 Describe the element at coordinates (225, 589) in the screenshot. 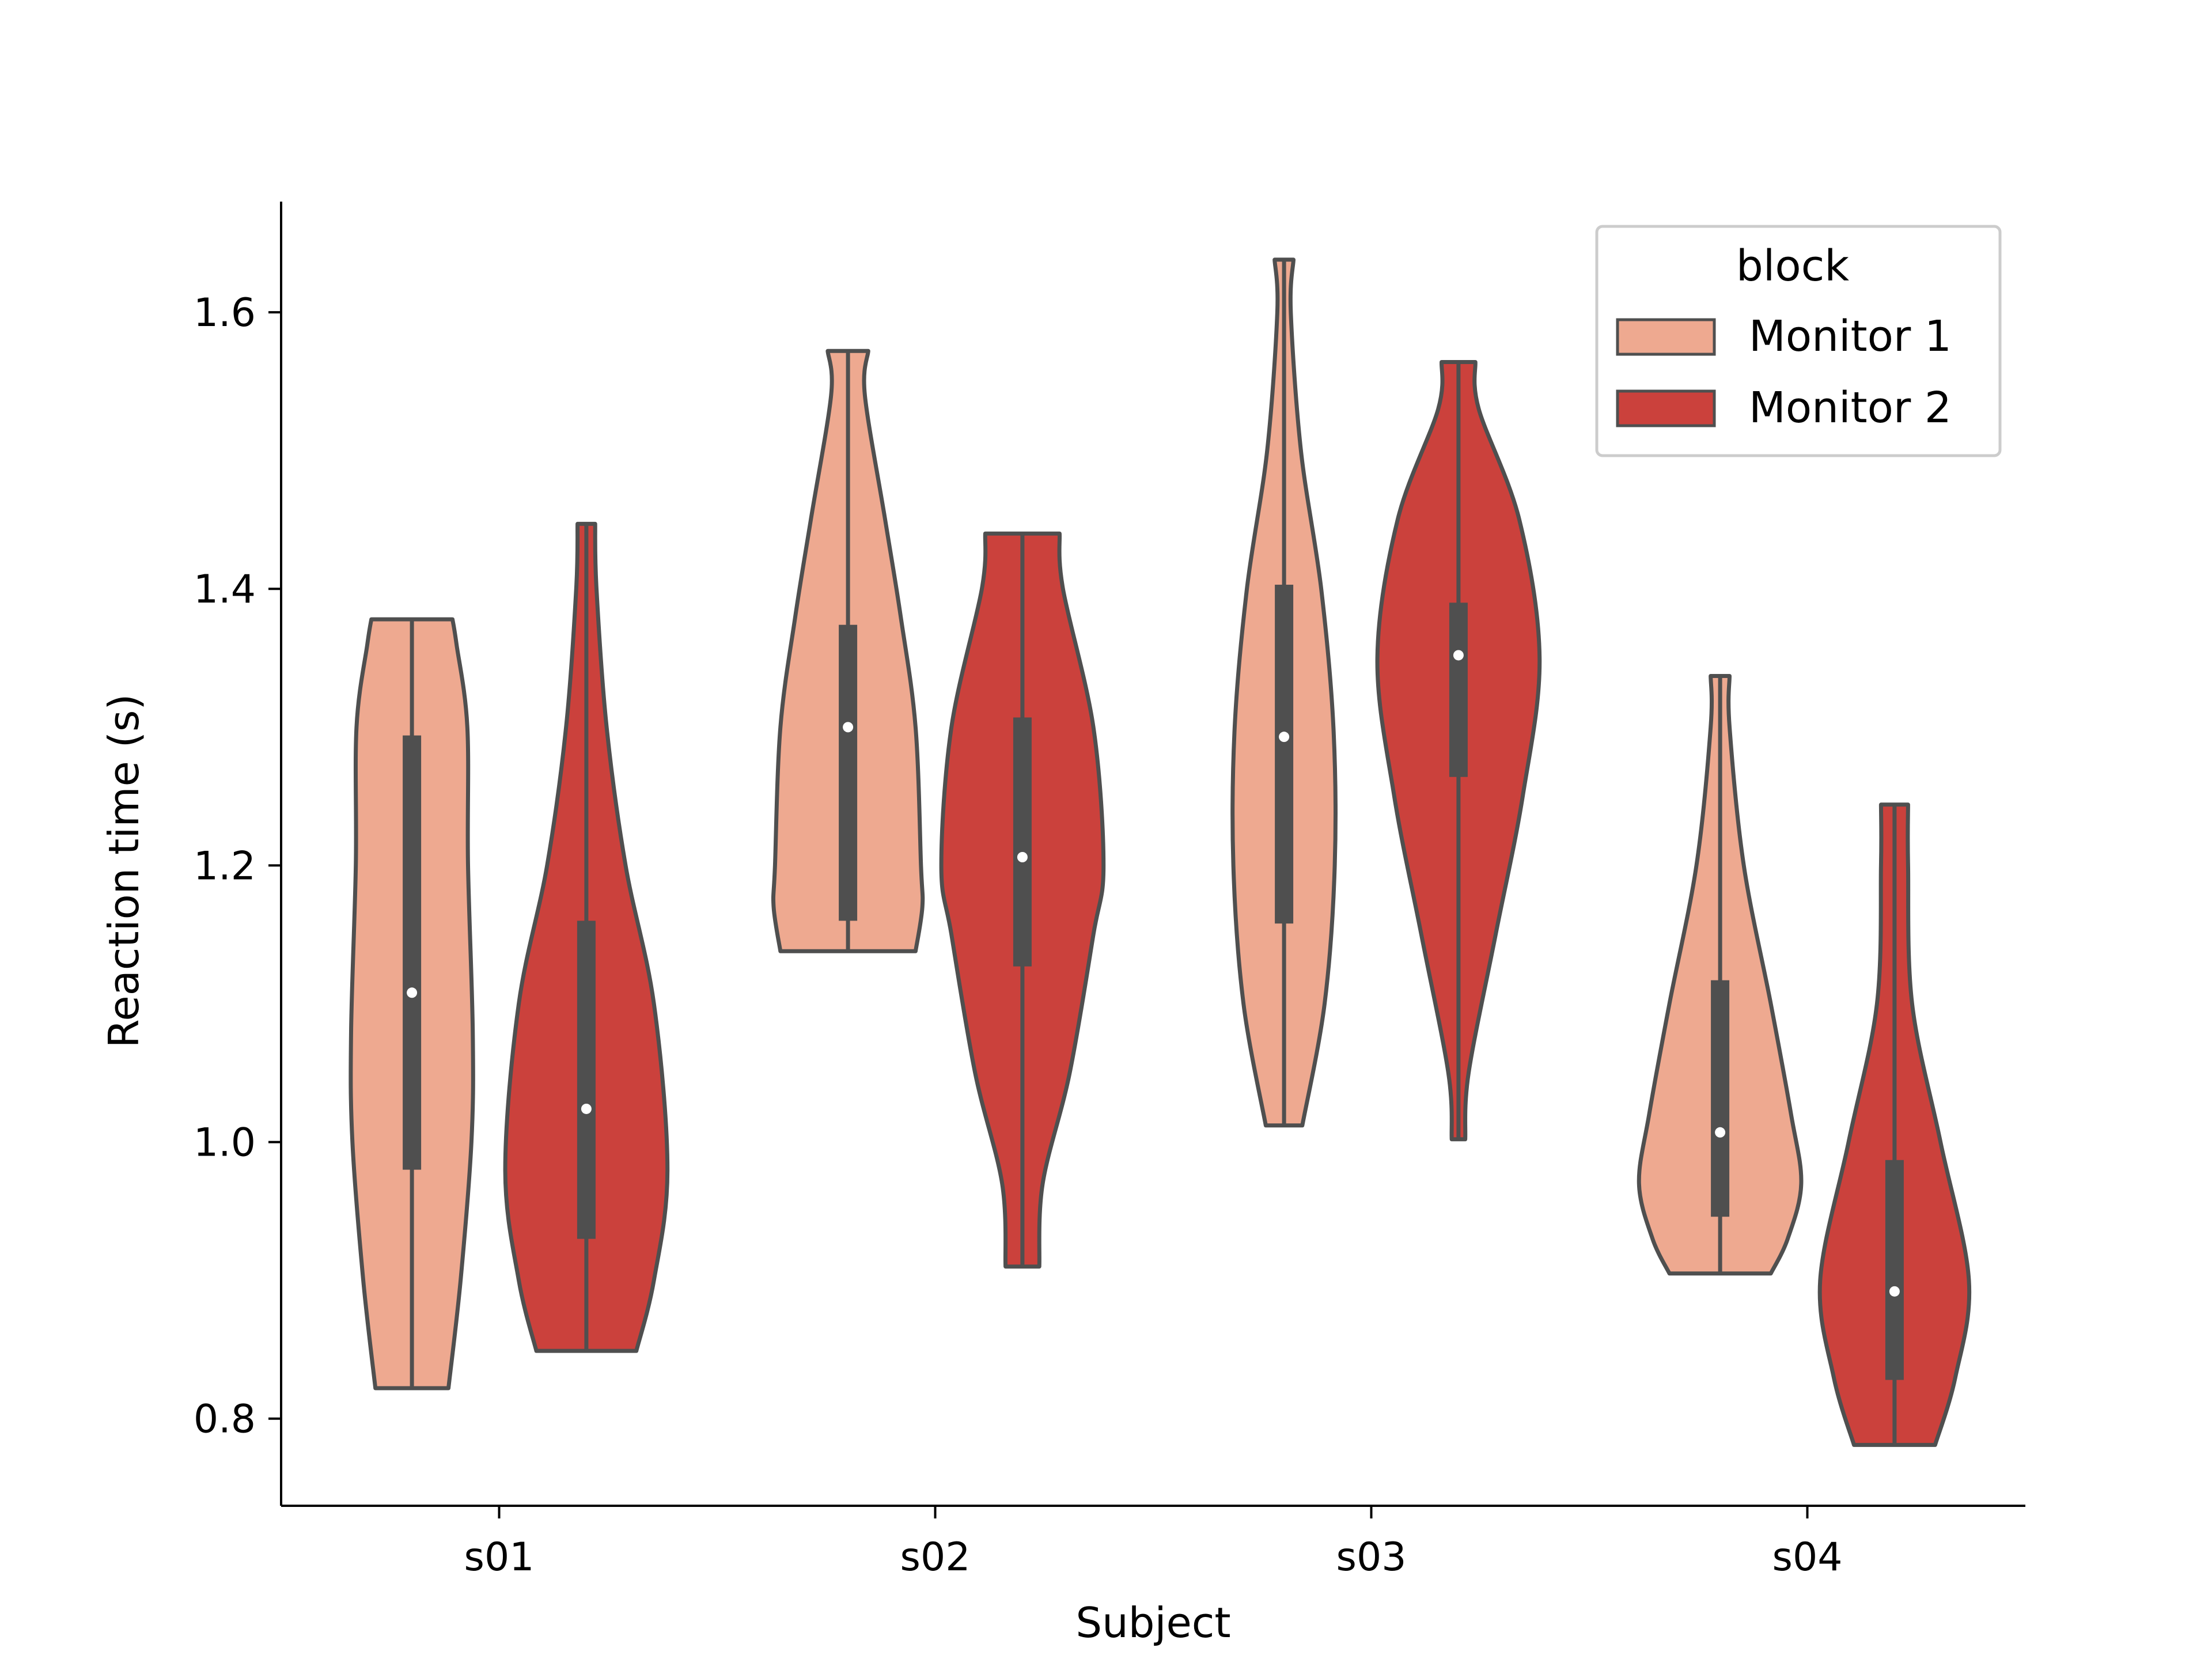

I see `y-tick-label: 1.4` at that location.